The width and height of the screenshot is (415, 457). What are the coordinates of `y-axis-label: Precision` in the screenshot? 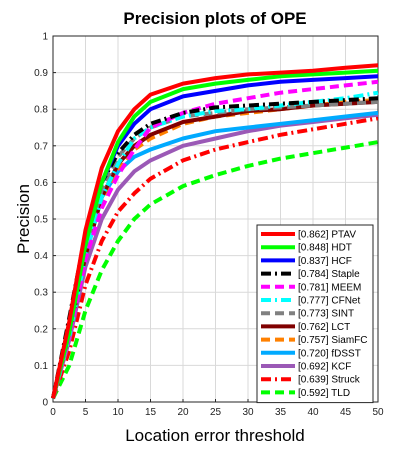 It's located at (23, 219).